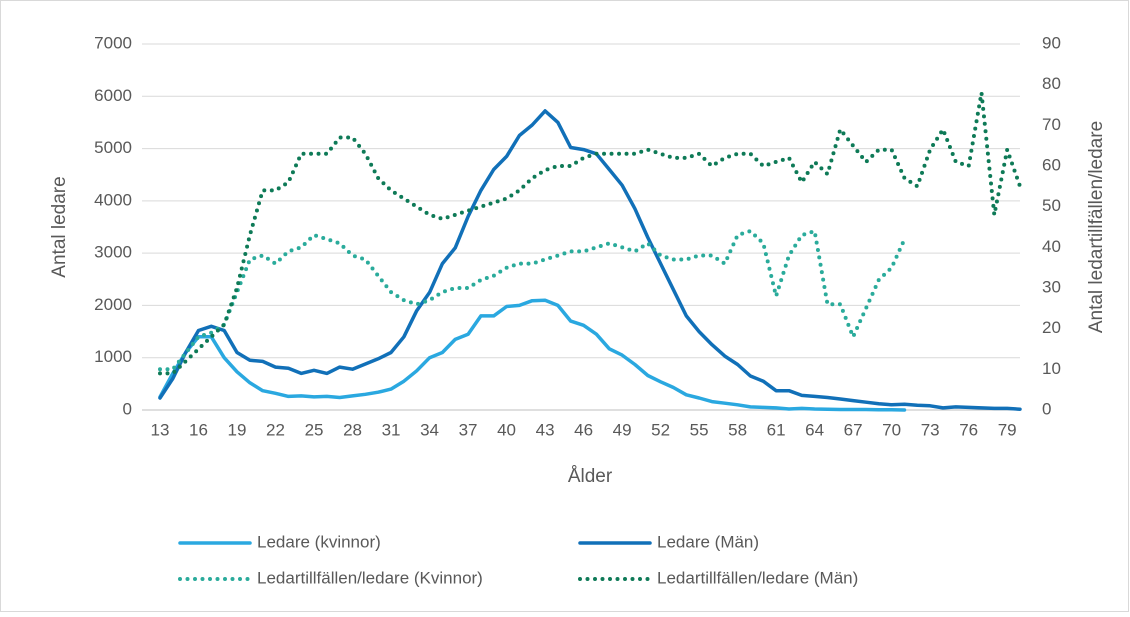 This screenshot has width=1130, height=617. I want to click on y-tick-label: 0, so click(127, 408).